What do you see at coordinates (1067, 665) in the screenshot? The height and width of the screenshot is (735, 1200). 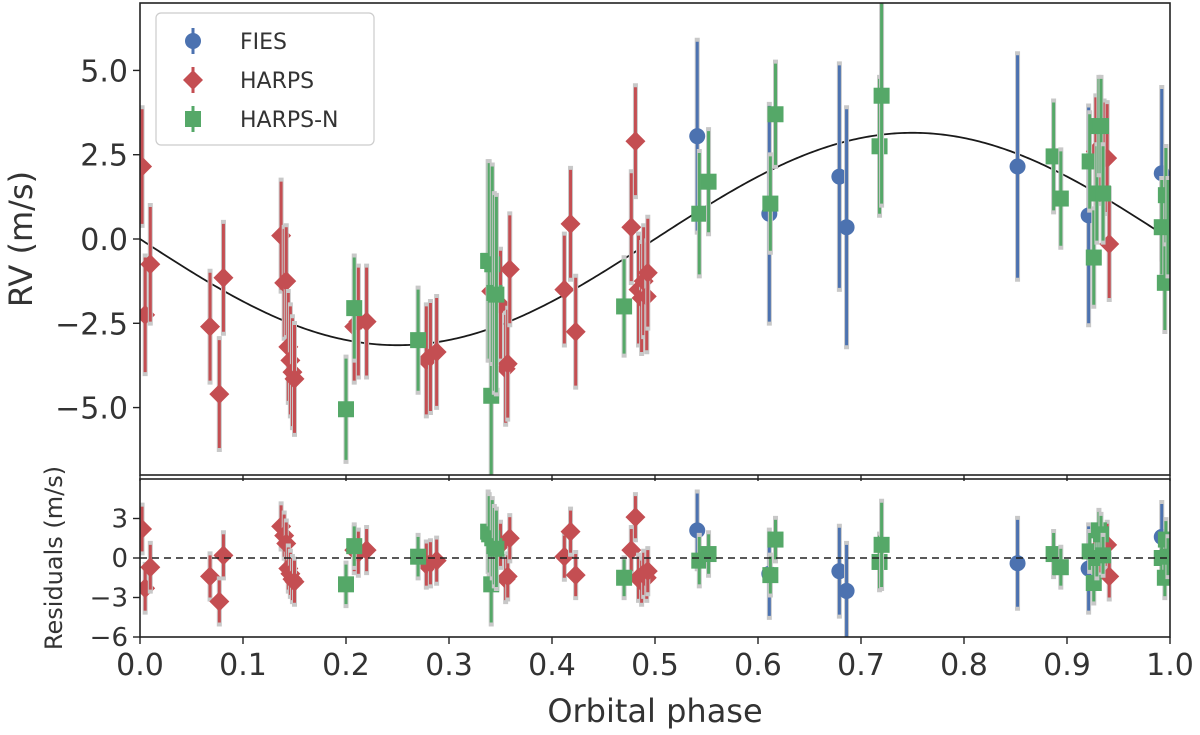 I see `x-tick-label: 0.9` at bounding box center [1067, 665].